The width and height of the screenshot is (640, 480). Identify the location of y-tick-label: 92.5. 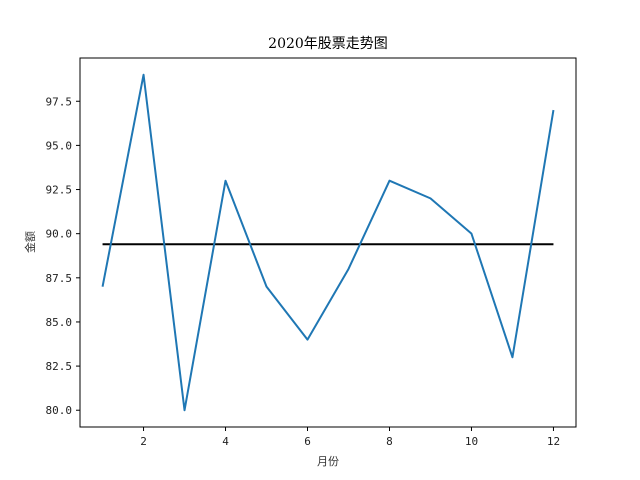
(59, 190).